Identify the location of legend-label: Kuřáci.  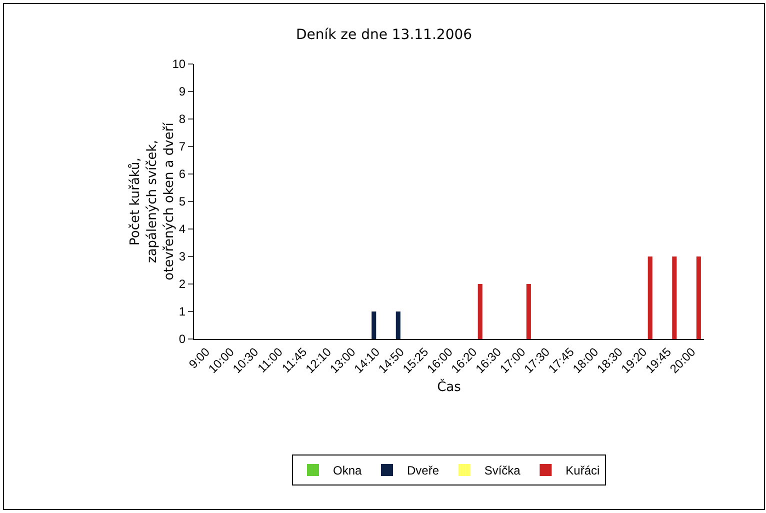
(583, 471).